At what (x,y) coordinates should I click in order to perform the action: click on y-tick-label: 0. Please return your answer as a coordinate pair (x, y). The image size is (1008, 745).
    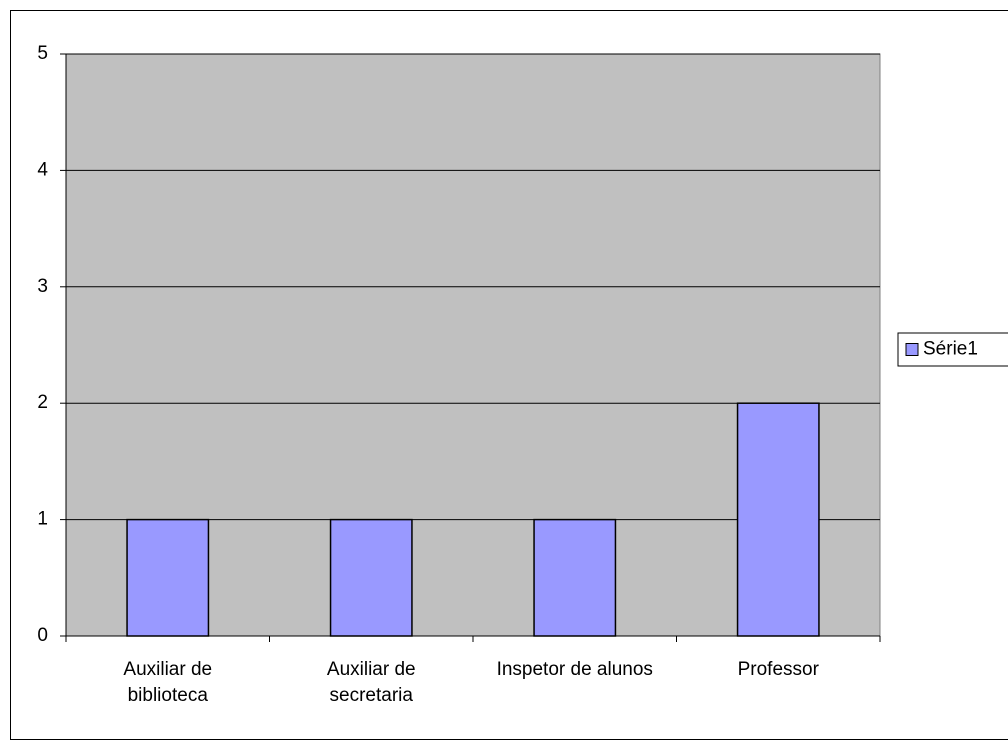
    Looking at the image, I should click on (42, 635).